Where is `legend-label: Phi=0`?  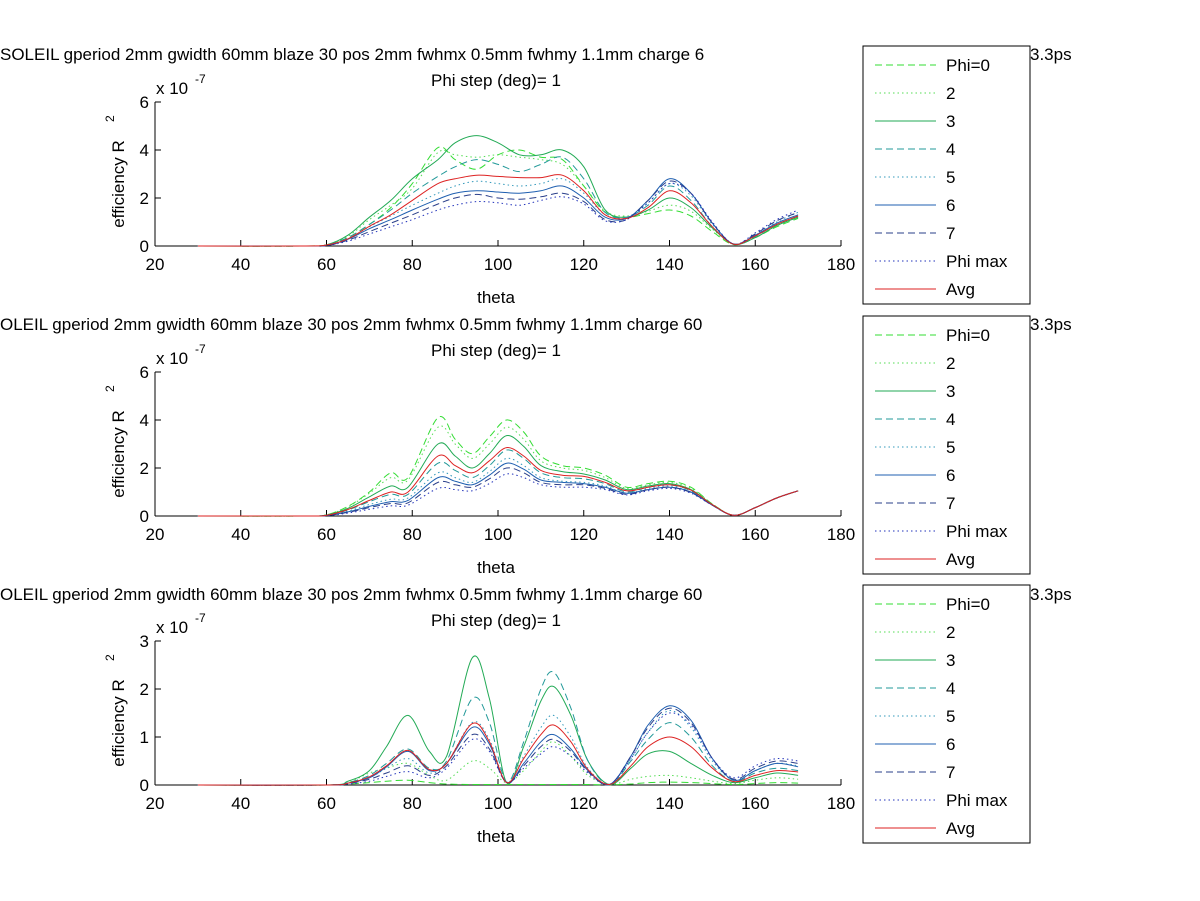 legend-label: Phi=0 is located at coordinates (968, 65).